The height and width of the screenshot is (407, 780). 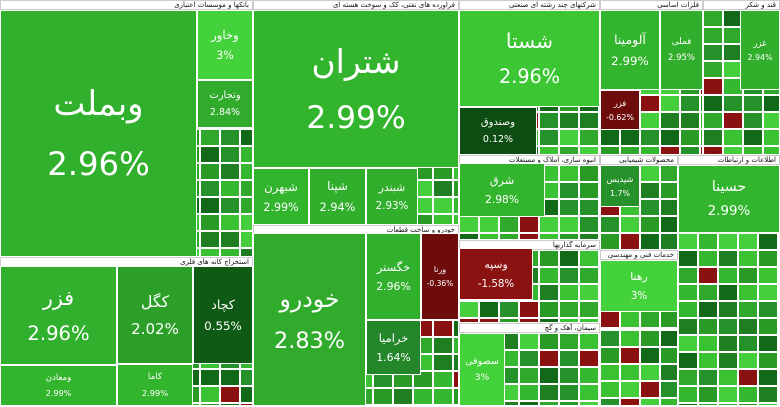 What do you see at coordinates (729, 187) in the screenshot?
I see `stock-symbol: حسینا` at bounding box center [729, 187].